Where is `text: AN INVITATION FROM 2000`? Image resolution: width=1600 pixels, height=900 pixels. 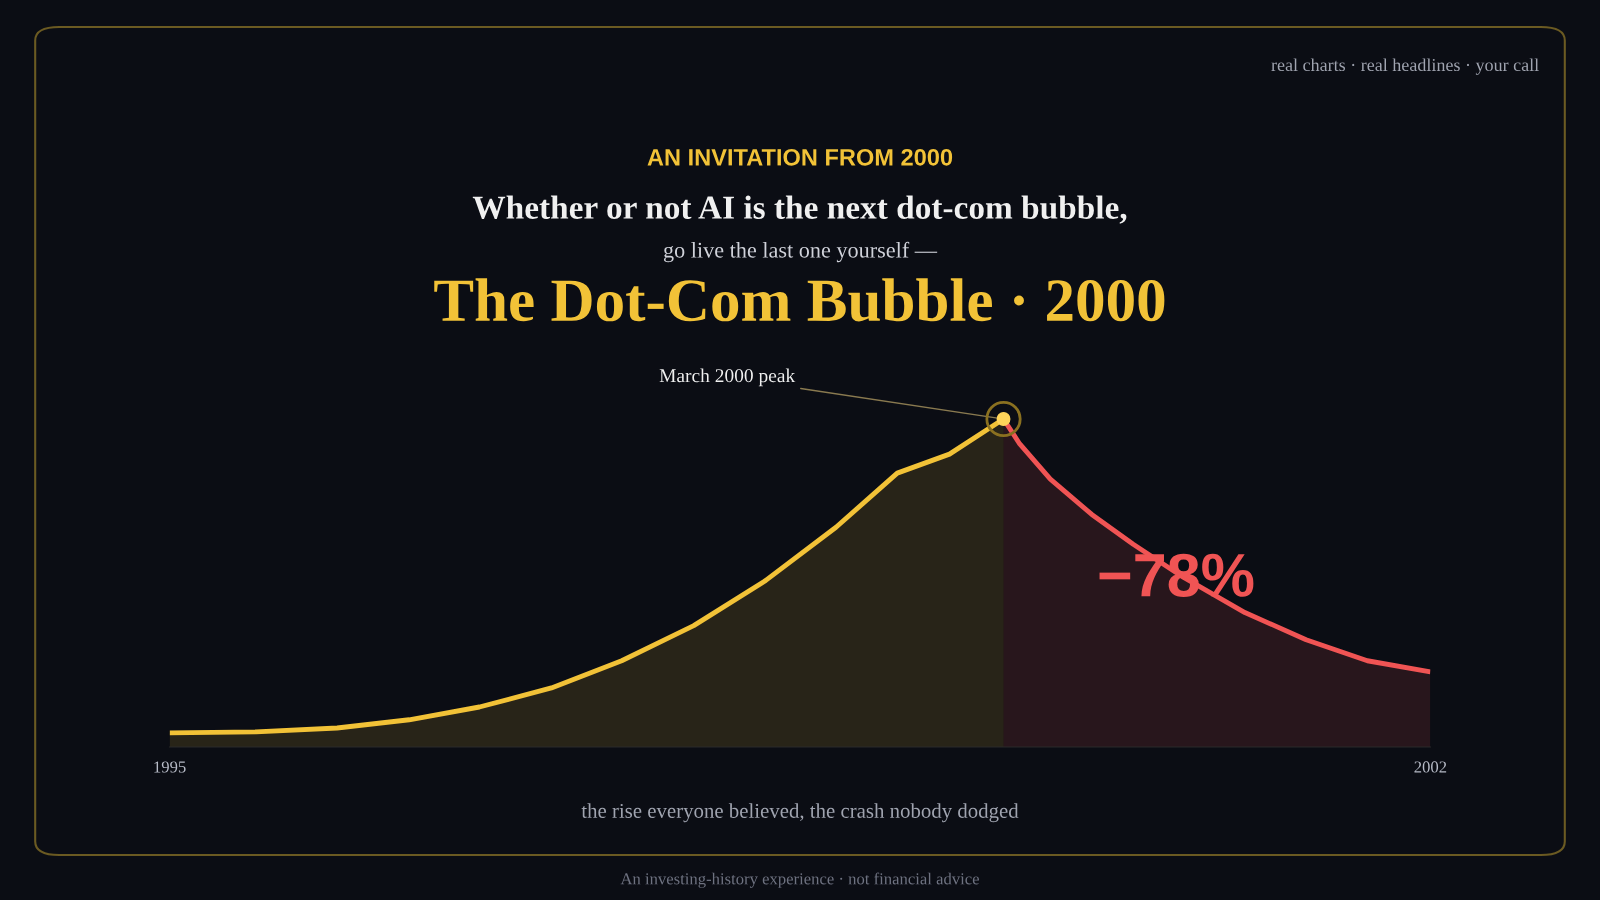 text: AN INVITATION FROM 2000 is located at coordinates (800, 157).